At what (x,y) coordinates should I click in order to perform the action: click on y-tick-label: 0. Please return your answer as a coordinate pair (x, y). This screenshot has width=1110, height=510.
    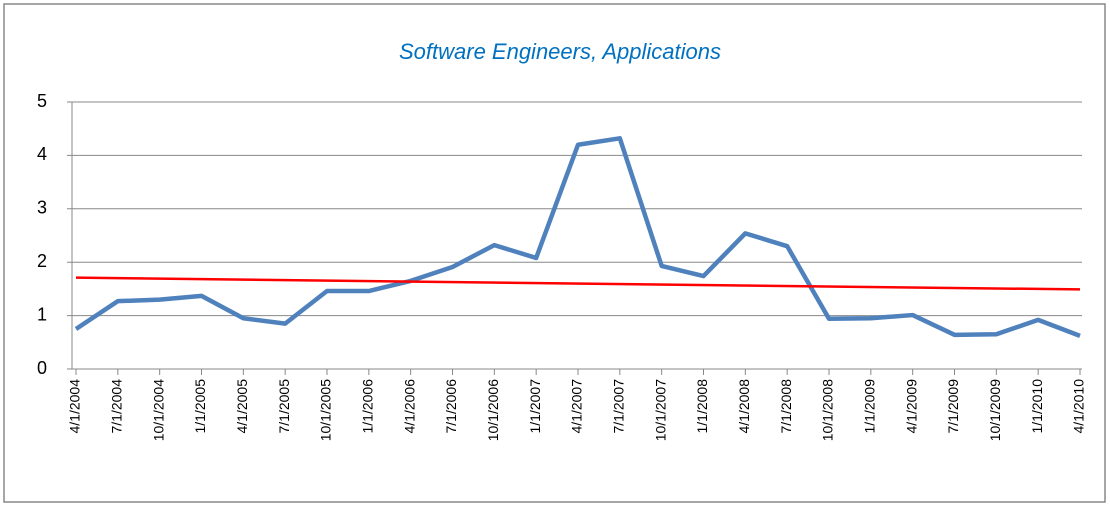
    Looking at the image, I should click on (42, 368).